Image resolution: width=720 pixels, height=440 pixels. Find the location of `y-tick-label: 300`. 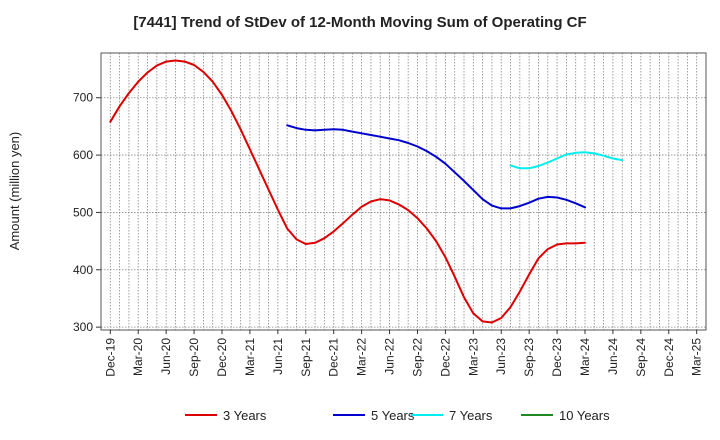

y-tick-label: 300 is located at coordinates (83, 327).